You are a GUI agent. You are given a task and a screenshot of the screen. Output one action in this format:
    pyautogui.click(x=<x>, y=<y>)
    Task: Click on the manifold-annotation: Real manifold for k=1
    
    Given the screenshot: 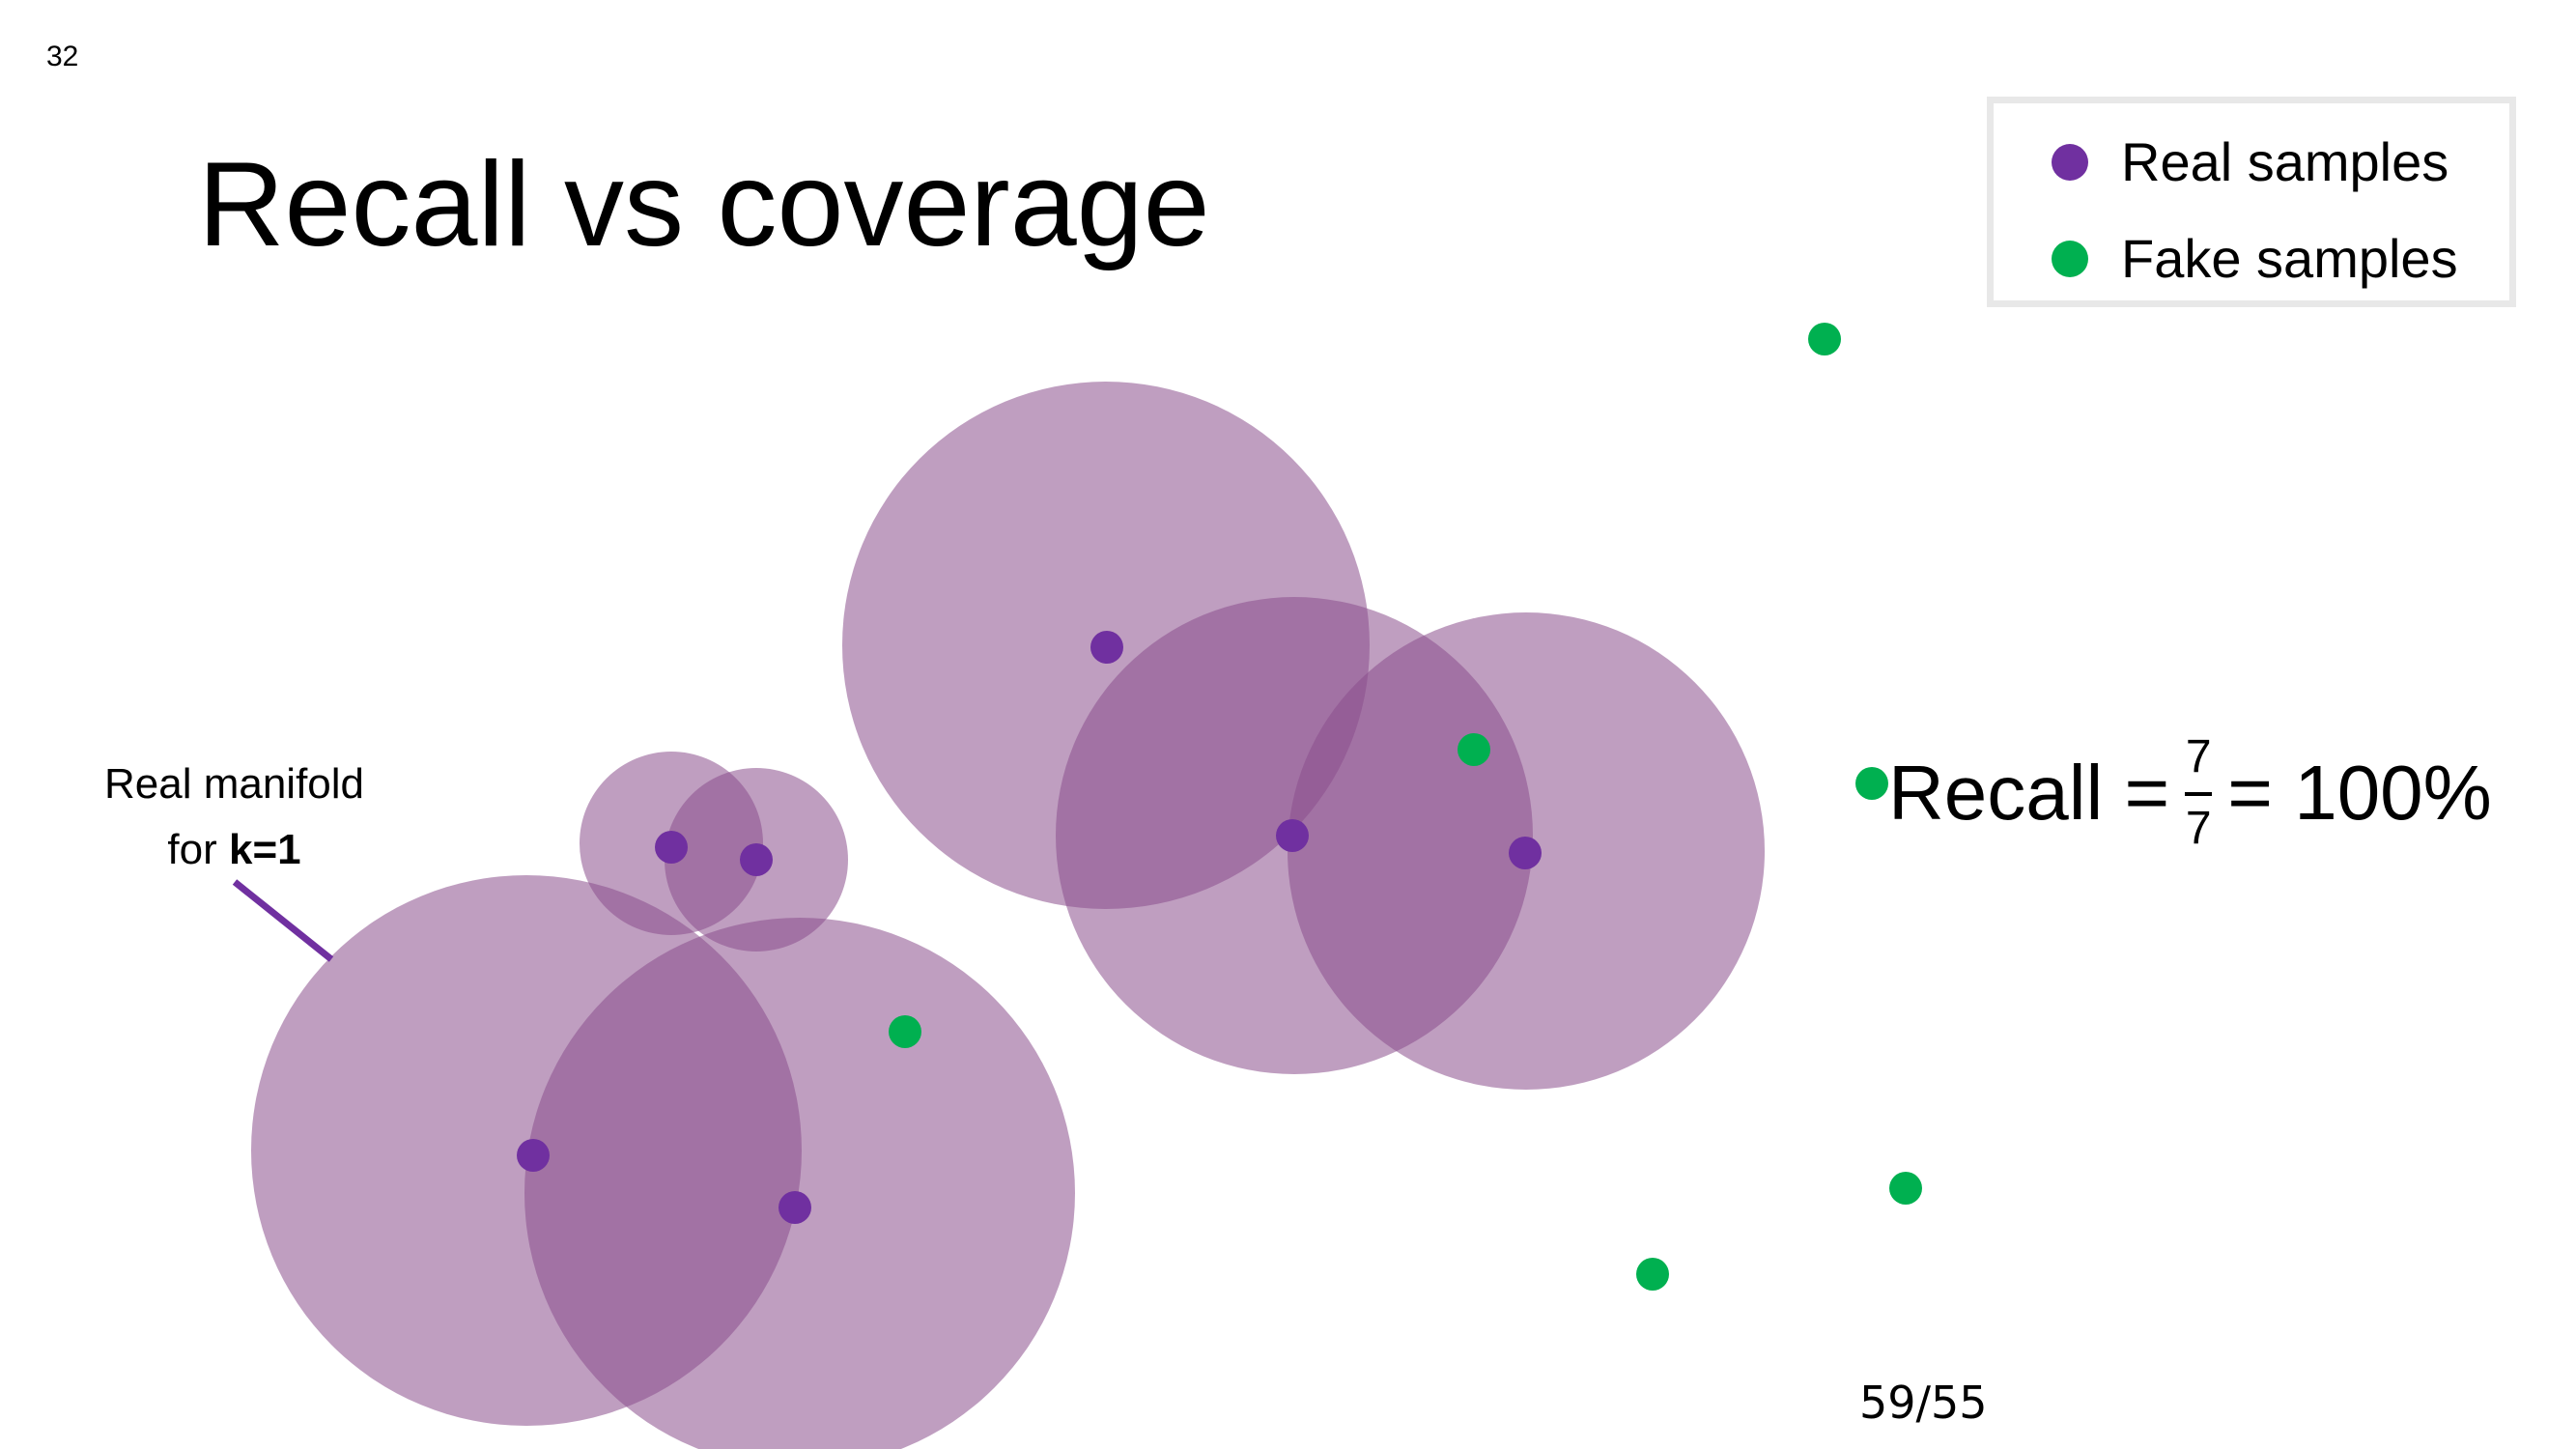 What is the action you would take?
    pyautogui.click(x=234, y=817)
    